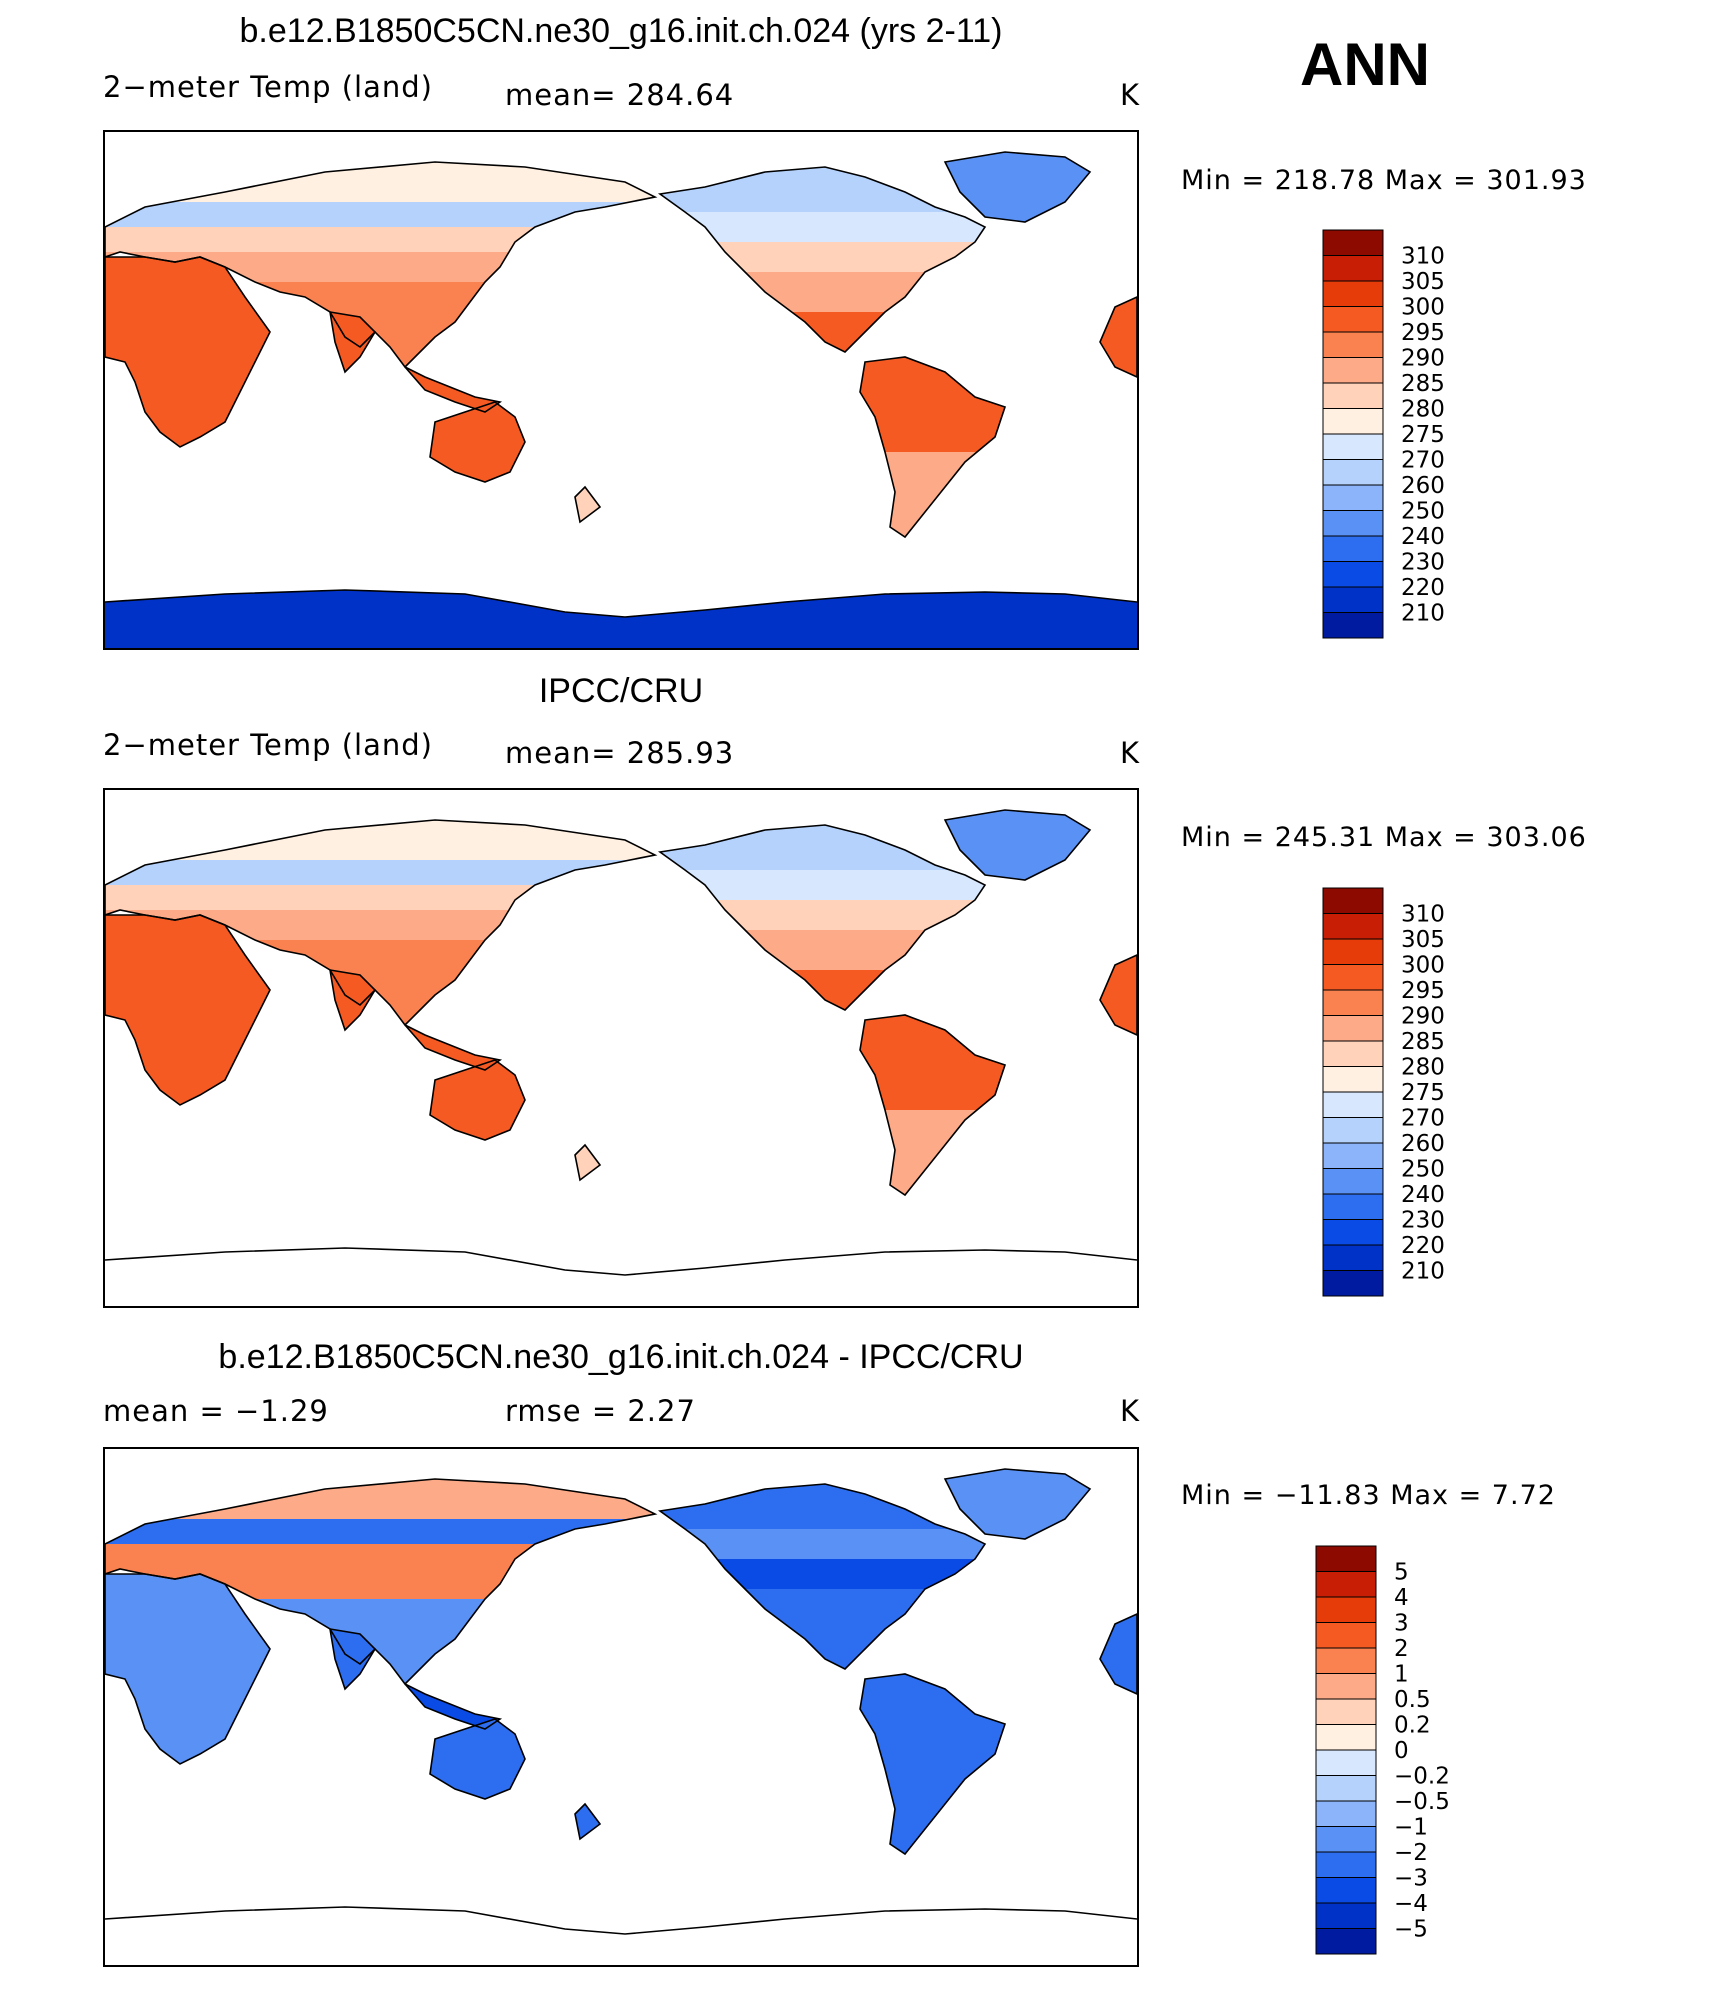  I want to click on colorbar-tick-label: 260, so click(1423, 486).